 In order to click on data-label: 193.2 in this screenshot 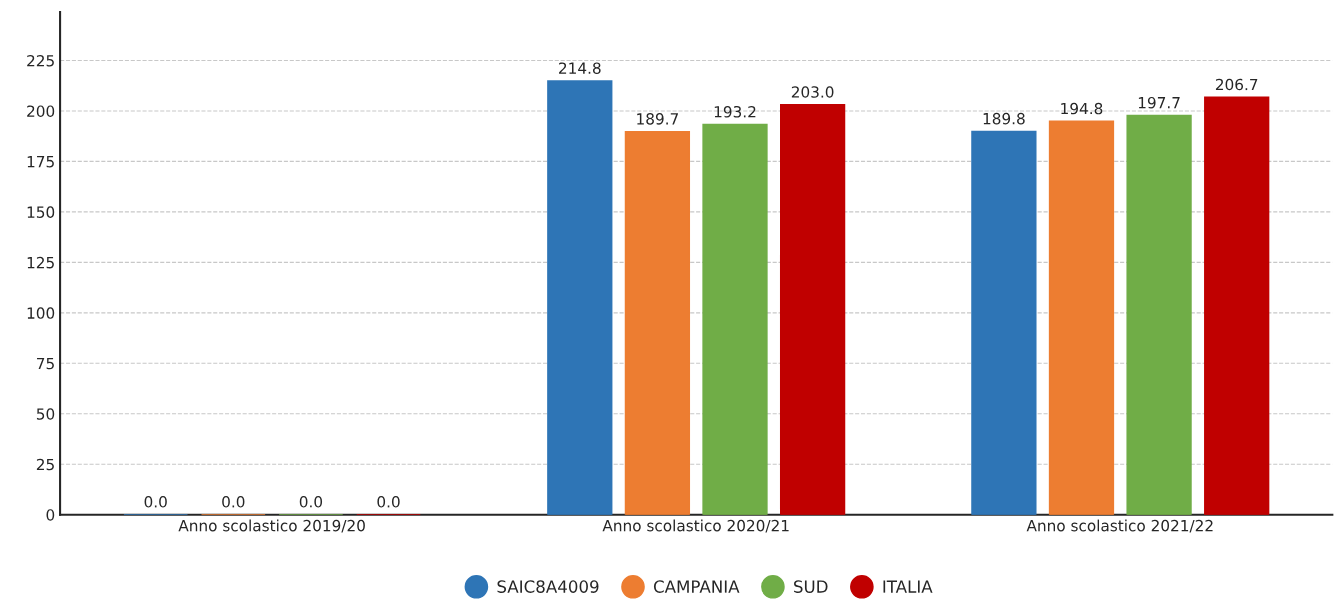, I will do `click(735, 112)`.